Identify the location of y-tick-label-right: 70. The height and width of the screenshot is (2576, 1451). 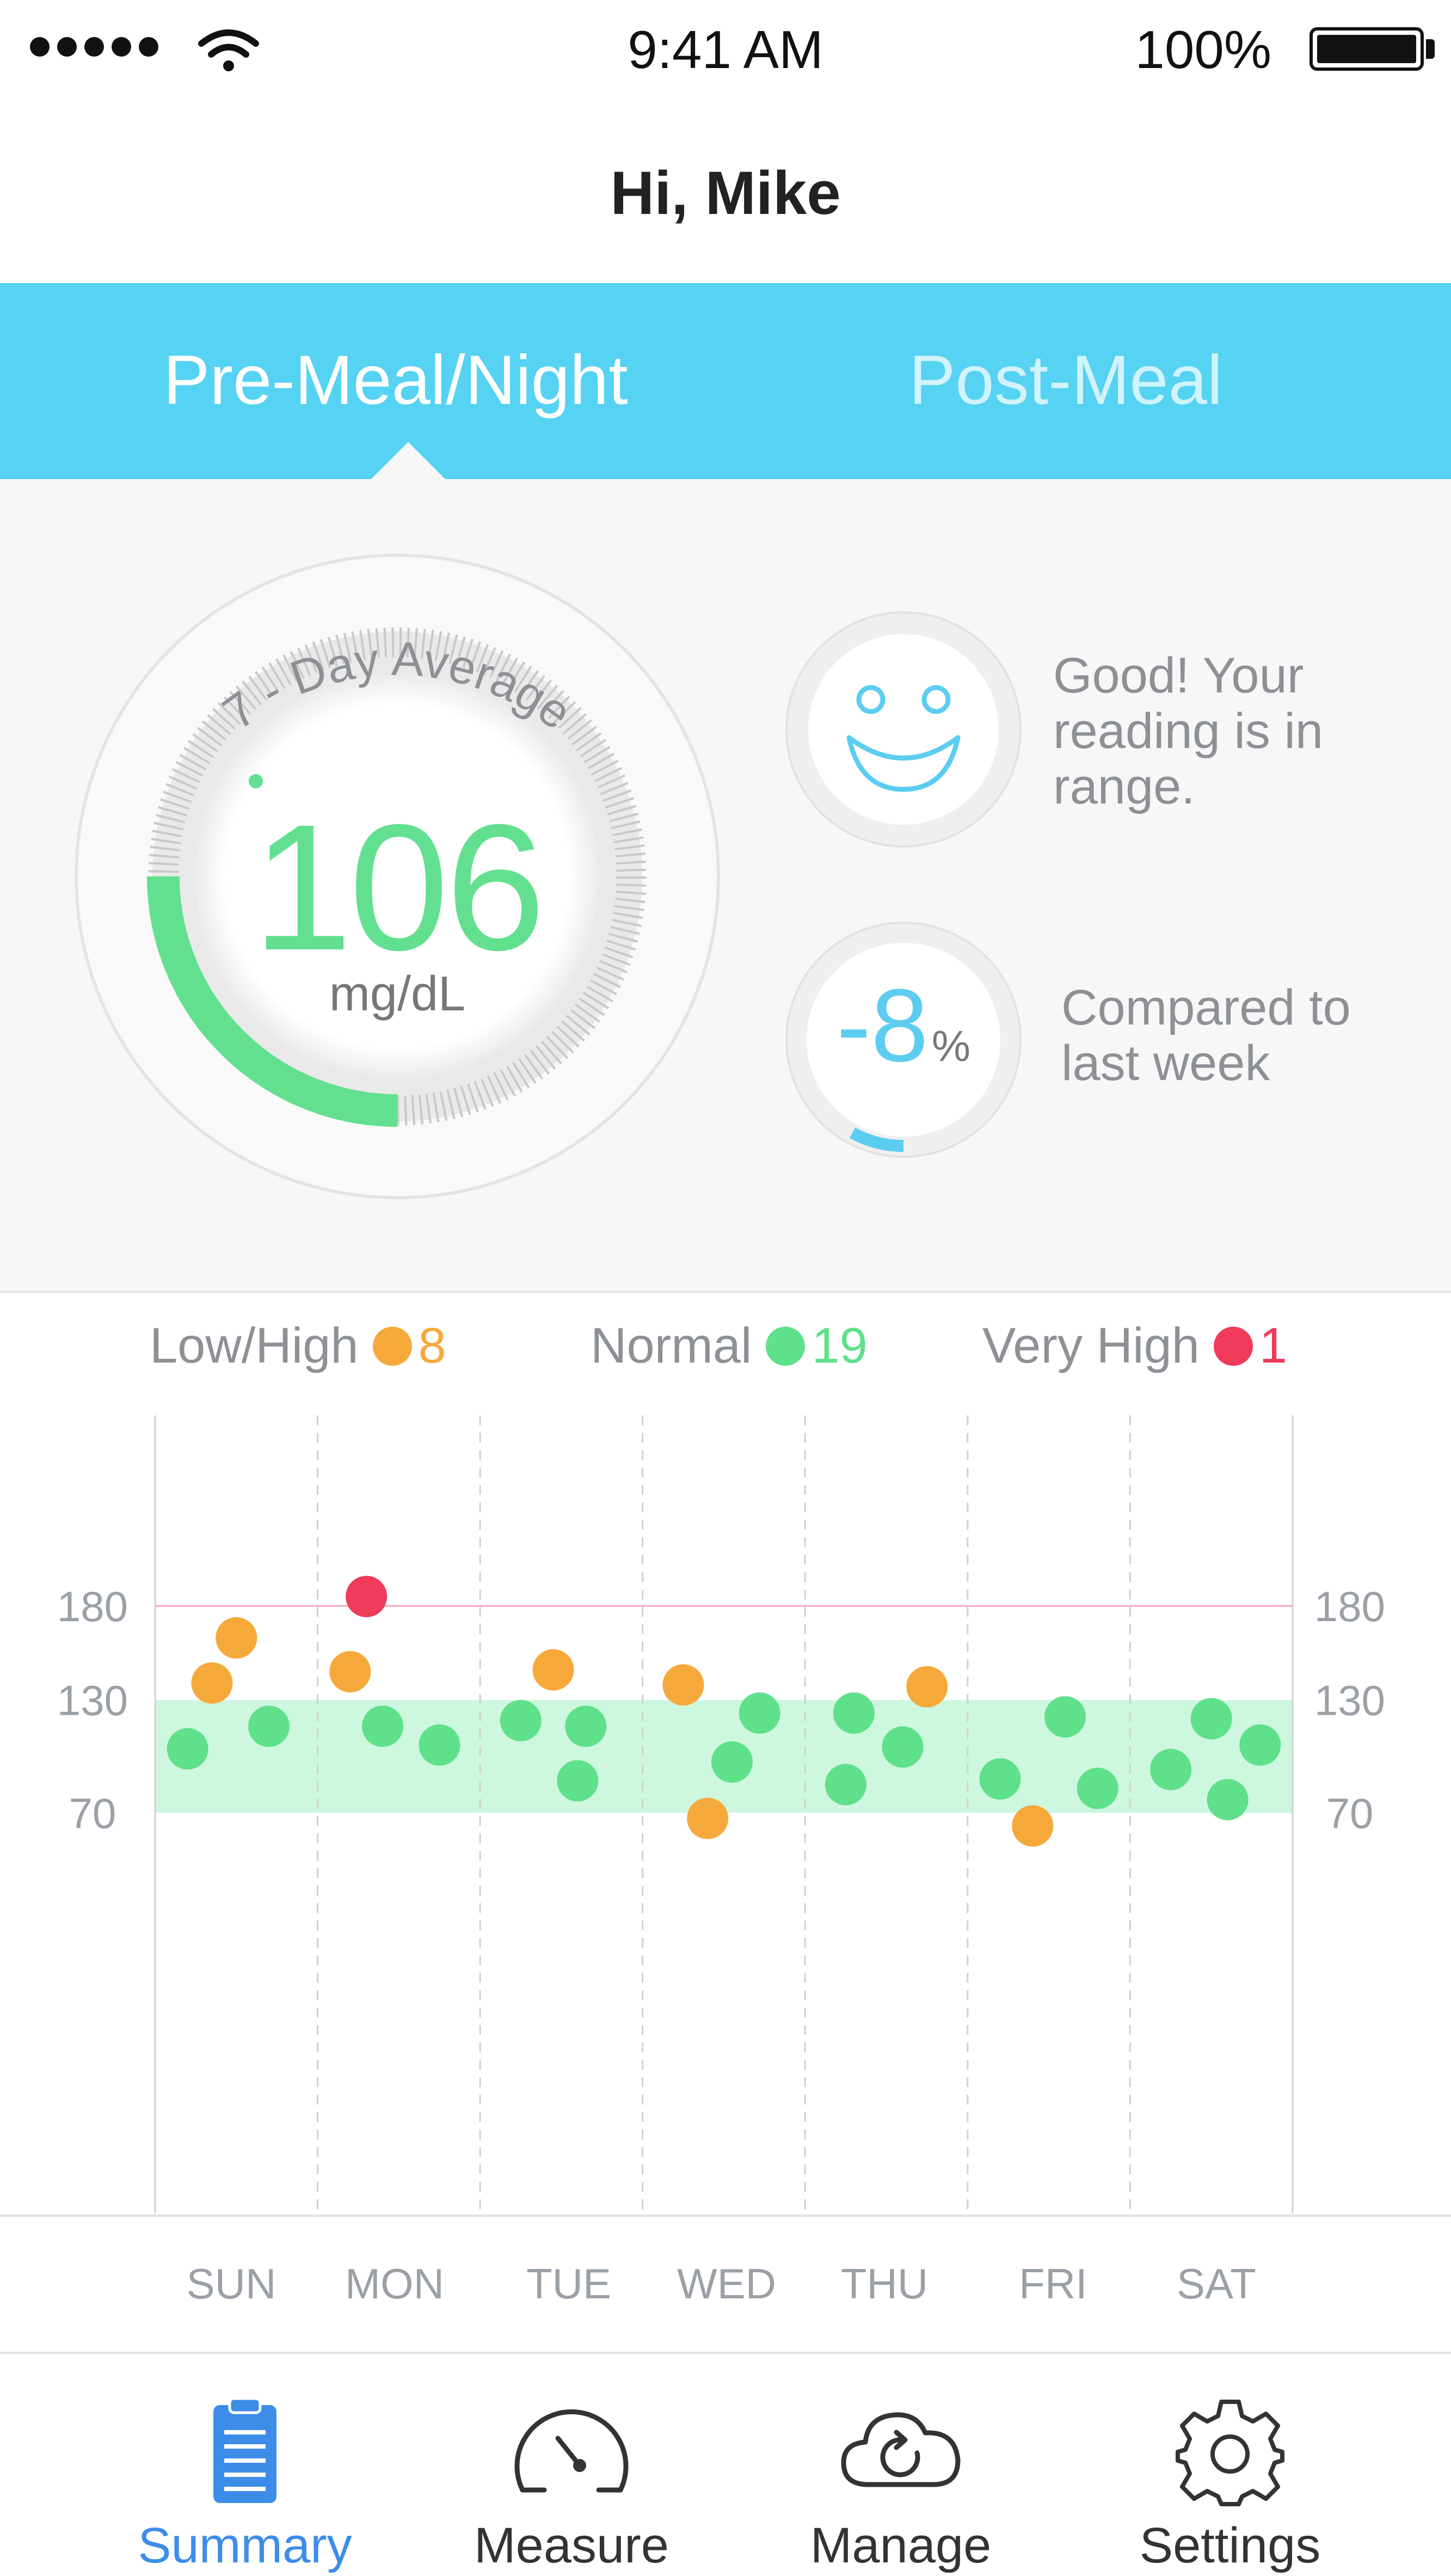
(1350, 1813).